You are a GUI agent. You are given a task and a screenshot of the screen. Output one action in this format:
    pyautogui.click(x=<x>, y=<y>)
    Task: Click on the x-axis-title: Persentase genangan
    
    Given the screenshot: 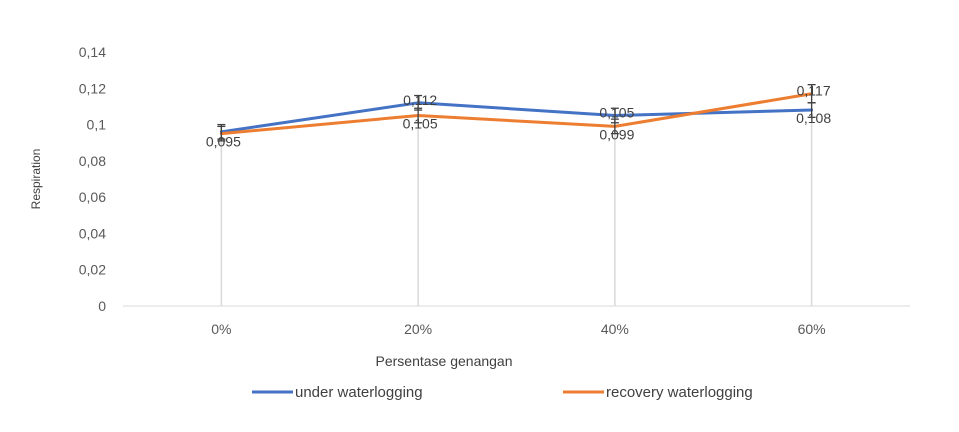 What is the action you would take?
    pyautogui.click(x=444, y=361)
    